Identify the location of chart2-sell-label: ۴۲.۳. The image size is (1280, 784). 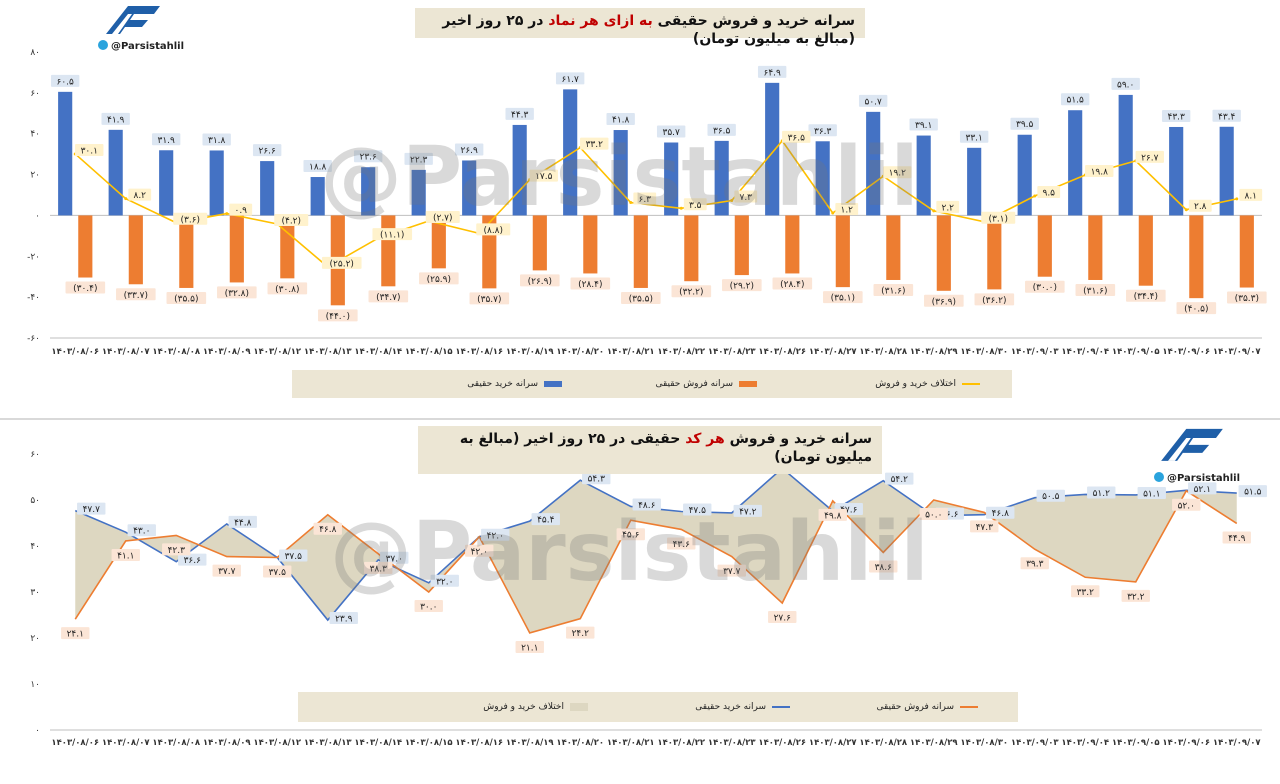
(177, 551).